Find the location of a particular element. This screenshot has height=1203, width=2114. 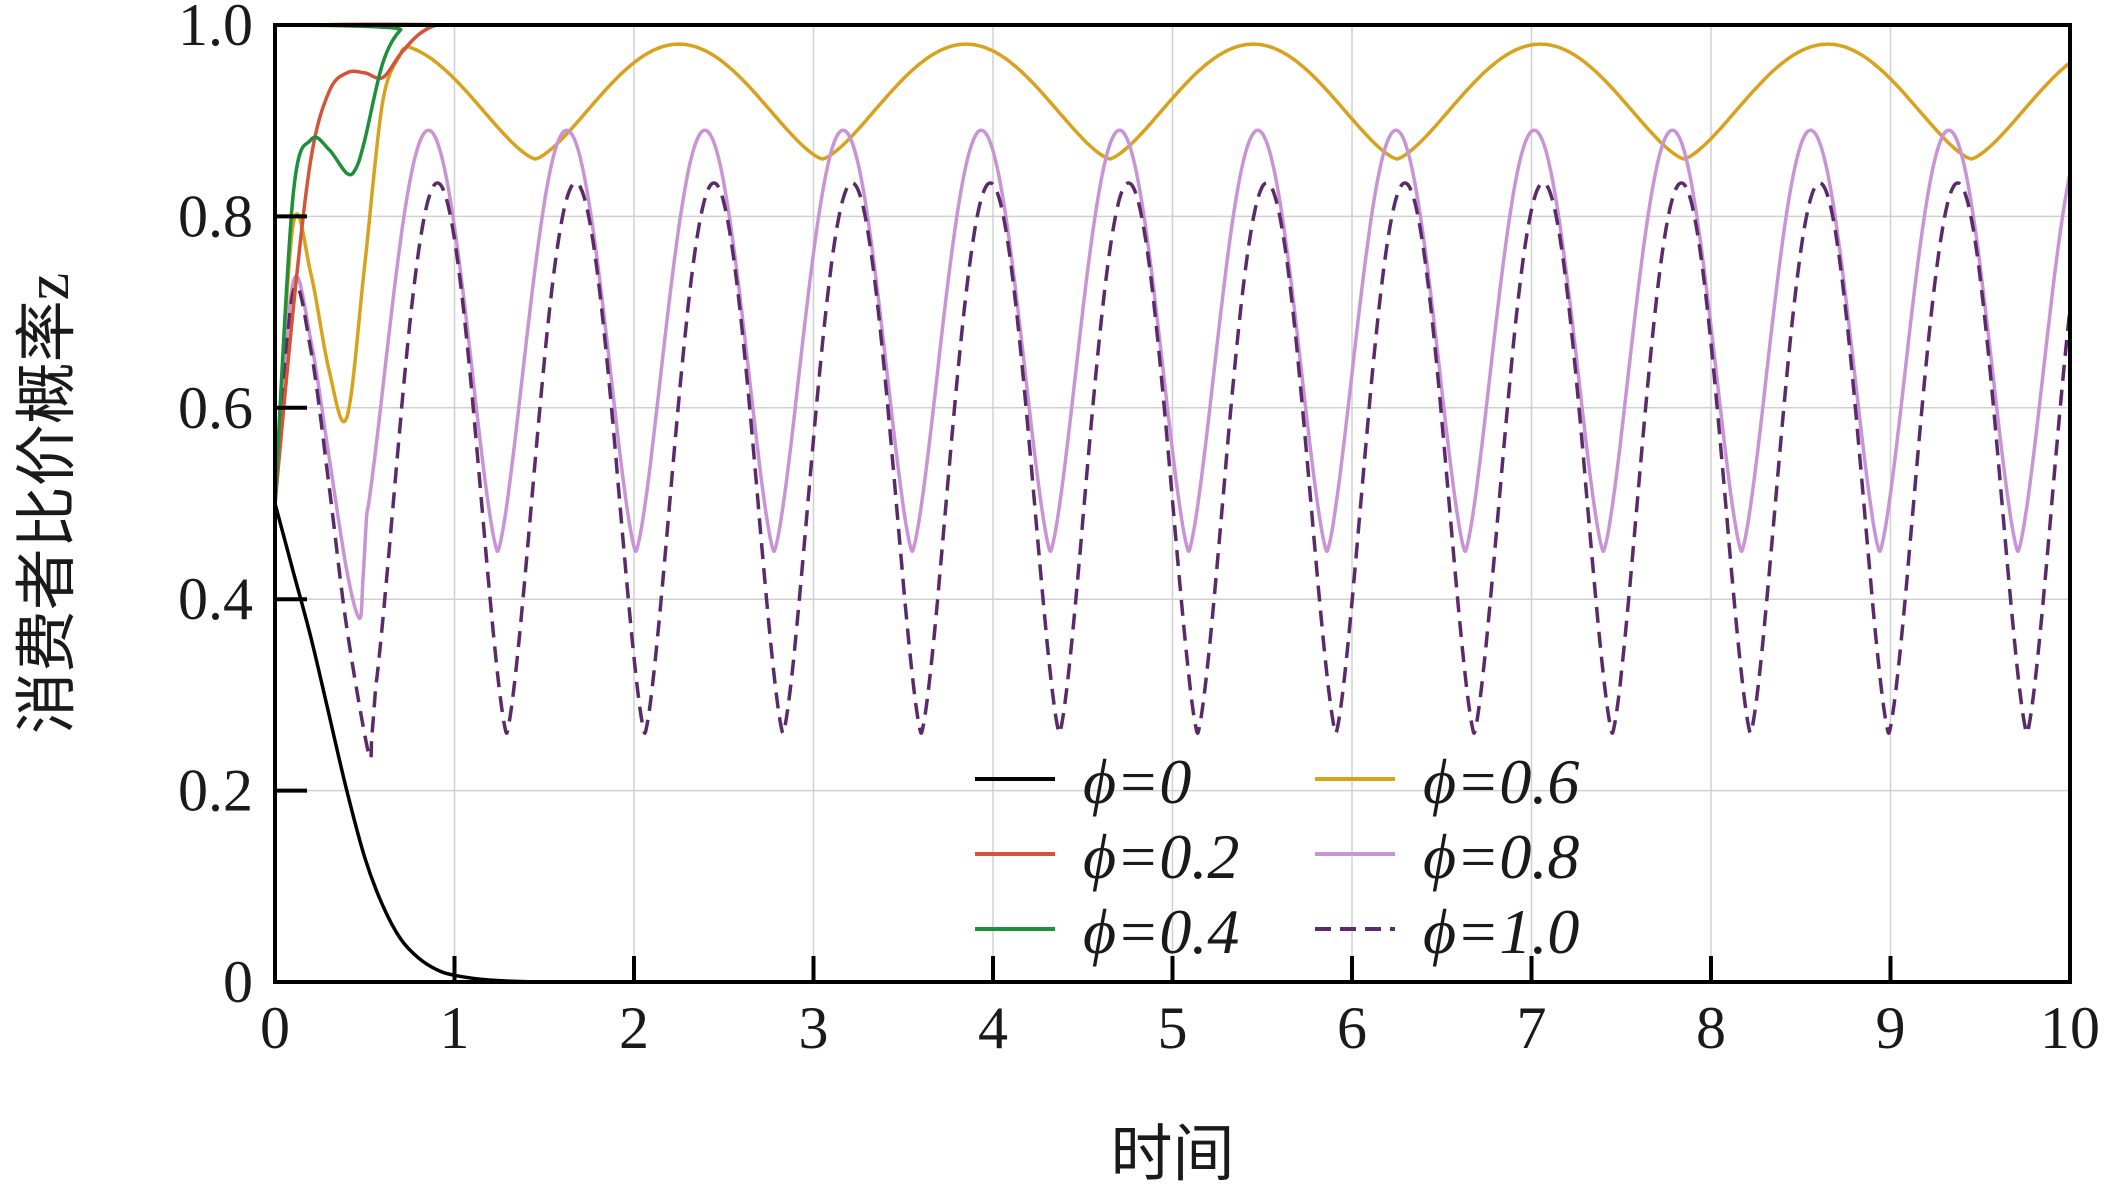

legend-label-4: ϕ=0.8 is located at coordinates (1501, 856).